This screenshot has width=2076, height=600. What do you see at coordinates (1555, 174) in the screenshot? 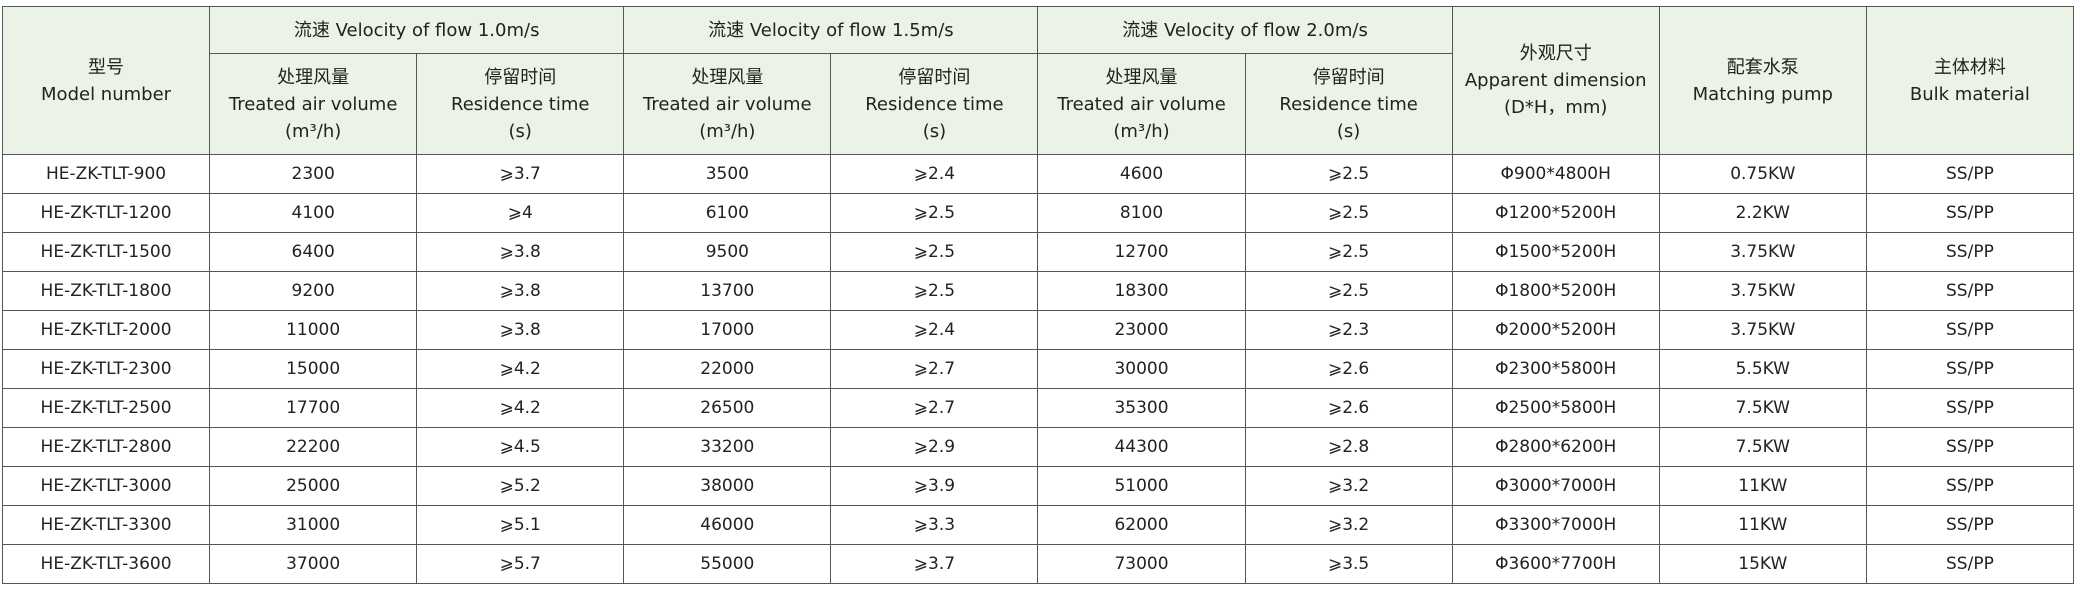
I see `data-cell: Φ900*4800H` at bounding box center [1555, 174].